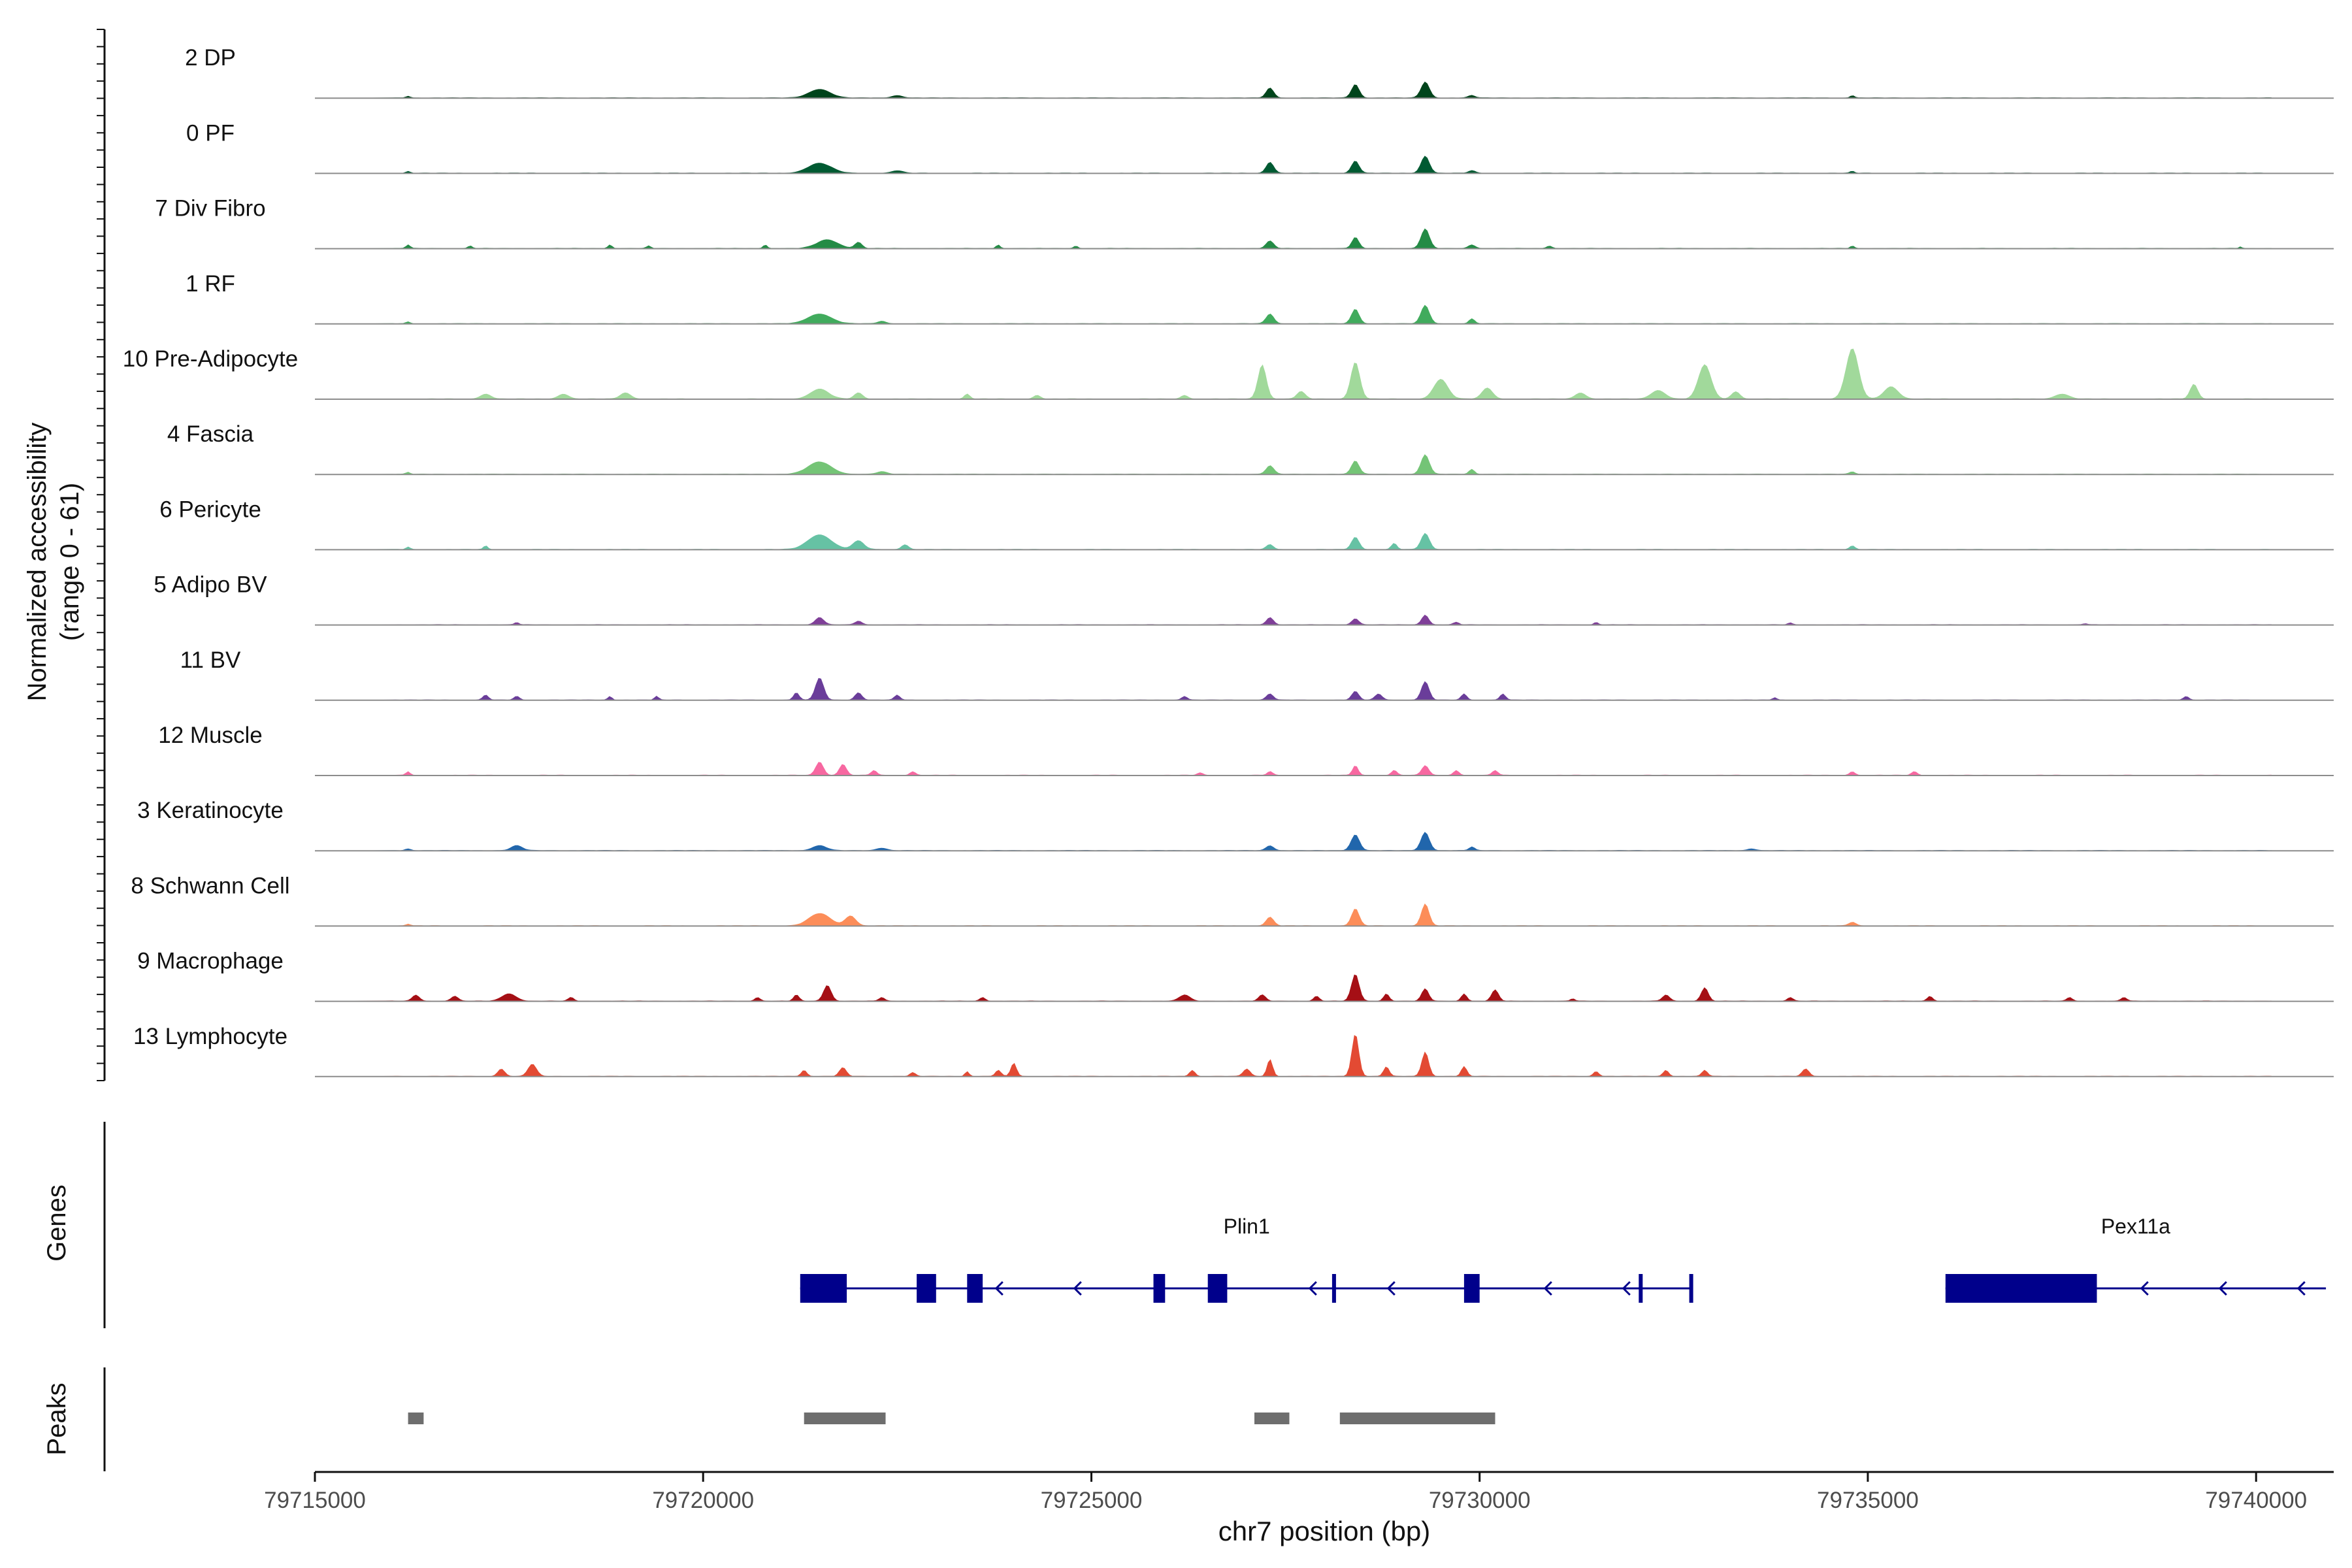 This screenshot has height=1568, width=2352. What do you see at coordinates (210, 961) in the screenshot?
I see `track-label: 9 Macrophage` at bounding box center [210, 961].